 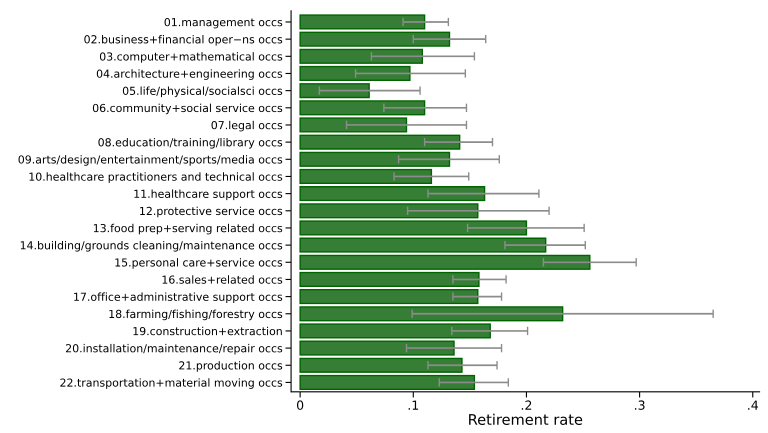 I want to click on y-tick-label: 05.life/physical/socialsci occs, so click(x=202, y=92).